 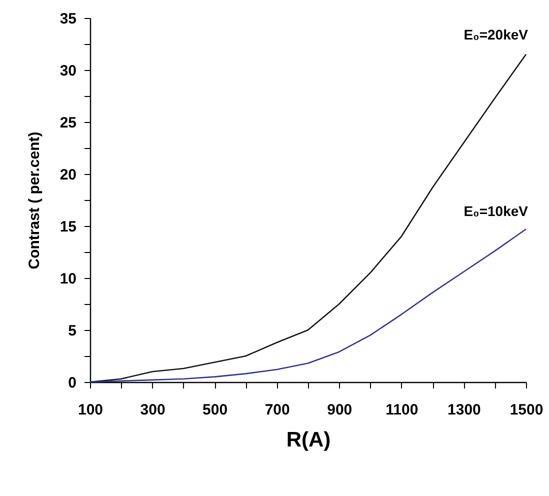 I want to click on y-tick-label: 5, so click(x=72, y=331).